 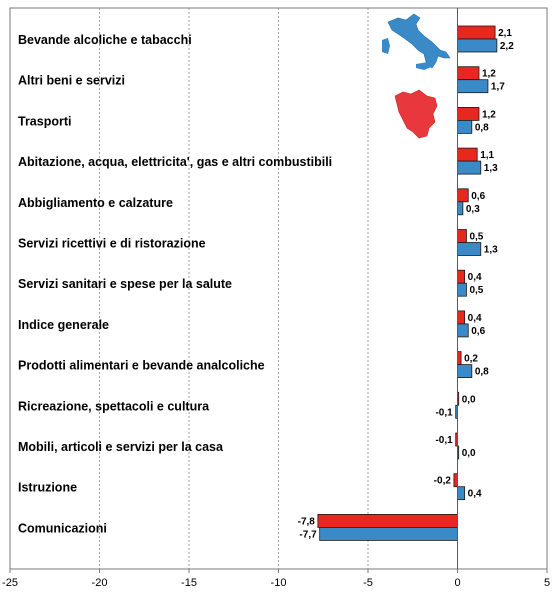 I want to click on data-label: -0,2, so click(x=443, y=481).